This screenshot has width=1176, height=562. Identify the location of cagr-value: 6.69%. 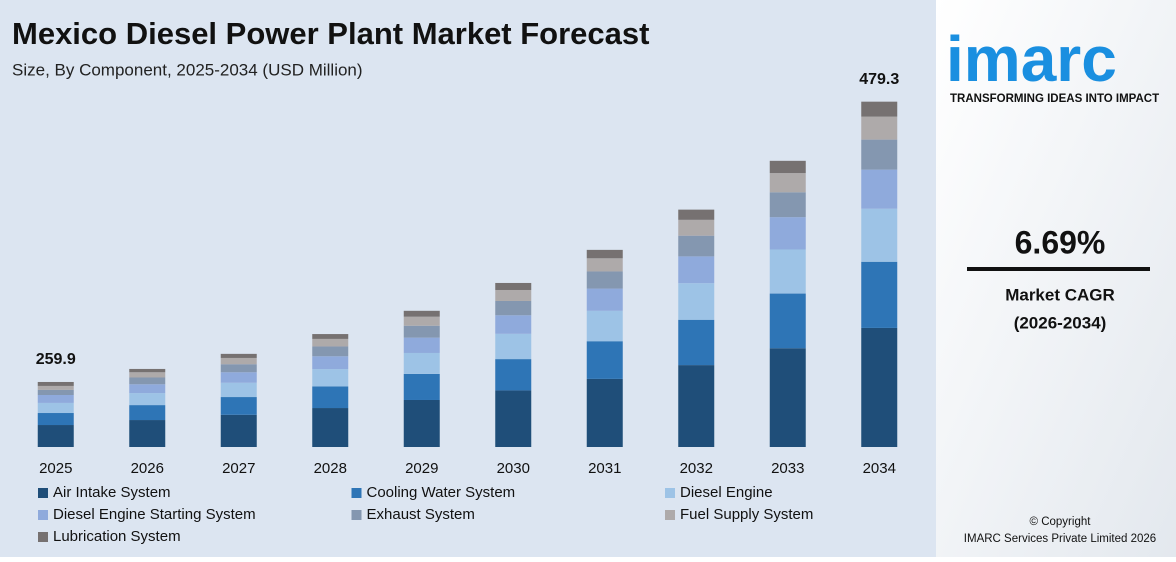
(1060, 242).